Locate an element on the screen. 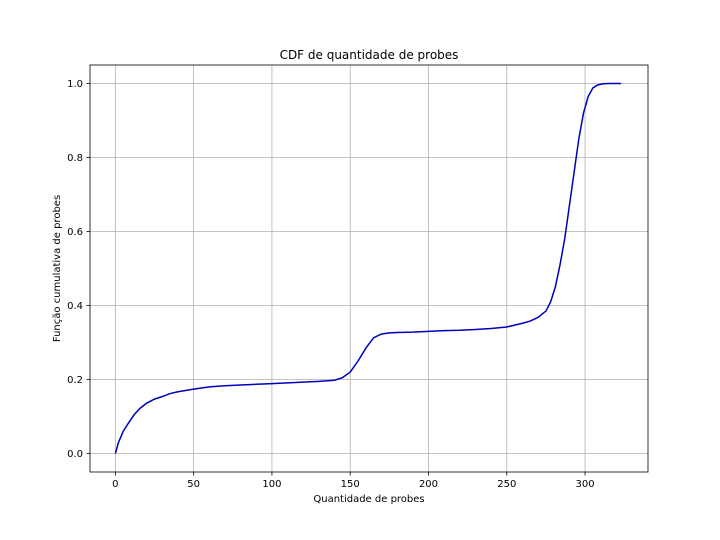 The width and height of the screenshot is (720, 540). y-tick-label: 0.0 is located at coordinates (75, 454).